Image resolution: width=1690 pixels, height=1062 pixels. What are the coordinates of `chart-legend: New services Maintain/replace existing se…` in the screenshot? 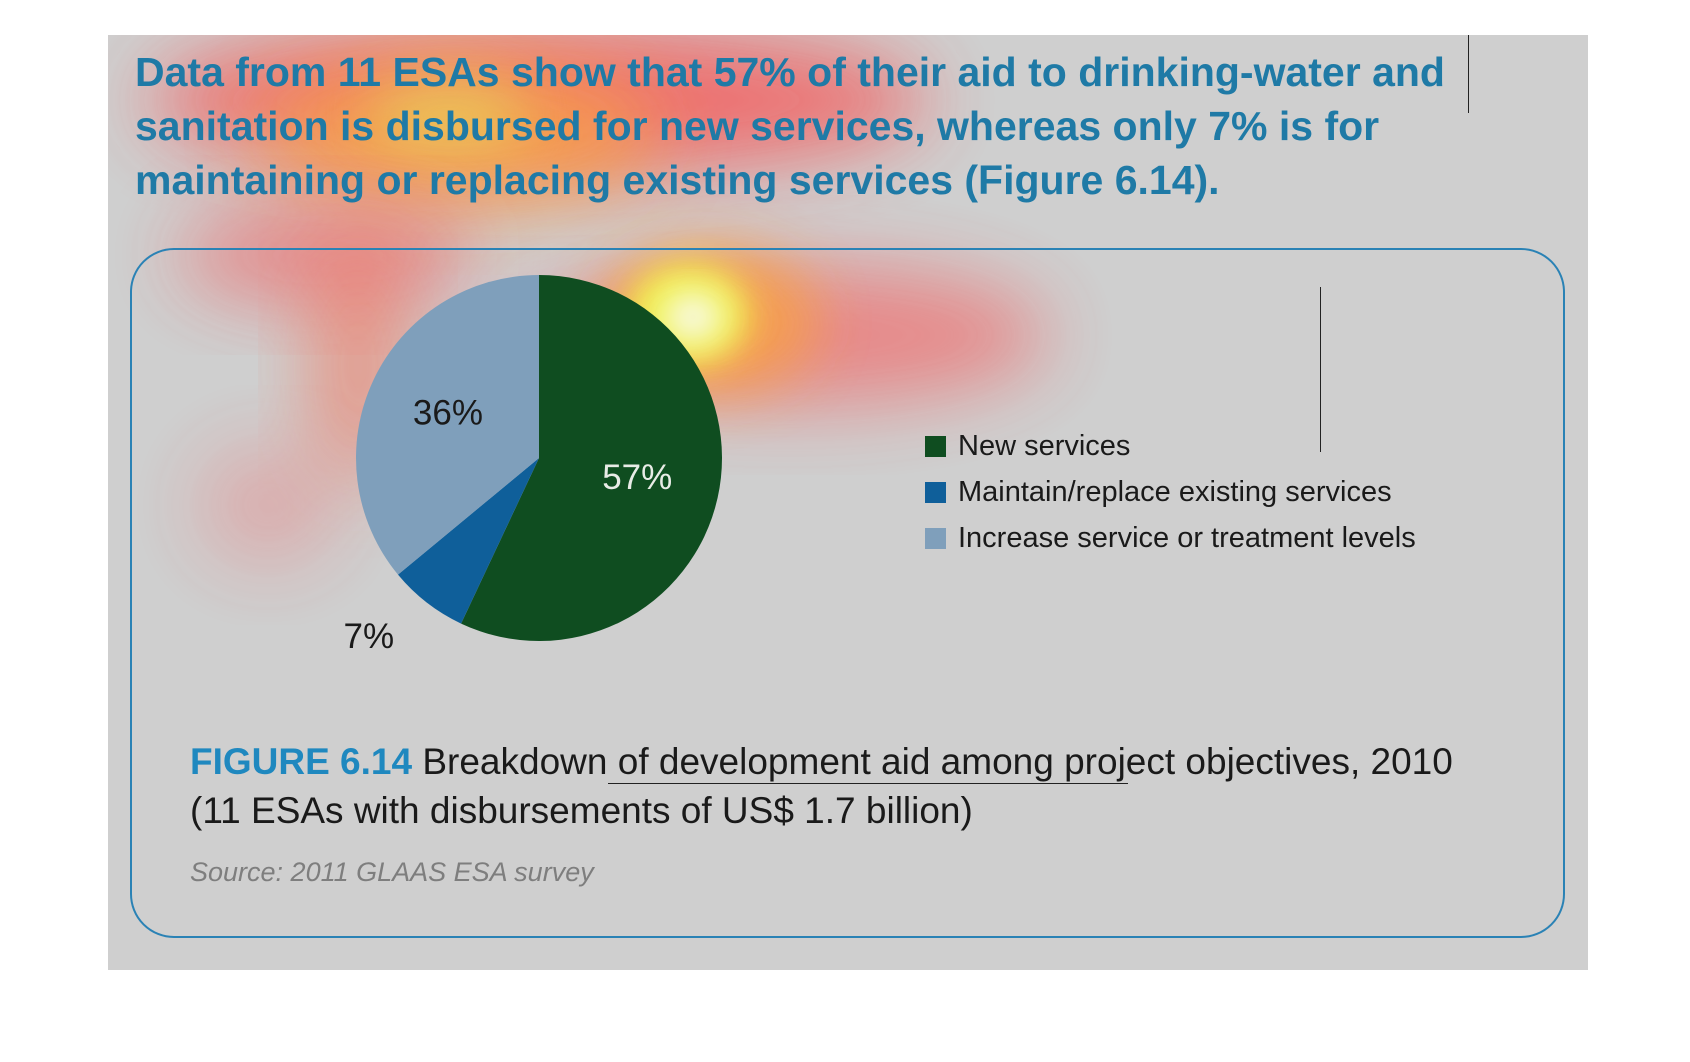 It's located at (1170, 492).